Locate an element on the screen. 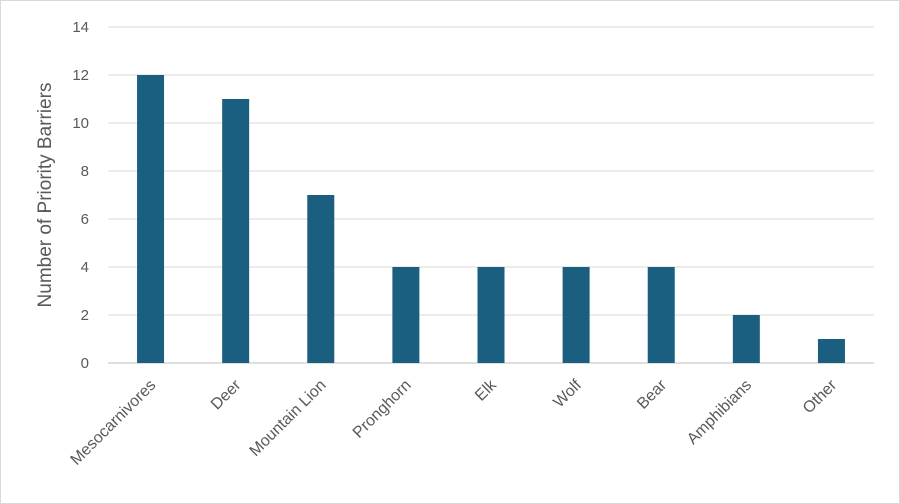  y-tick-label: 14 is located at coordinates (80, 27).